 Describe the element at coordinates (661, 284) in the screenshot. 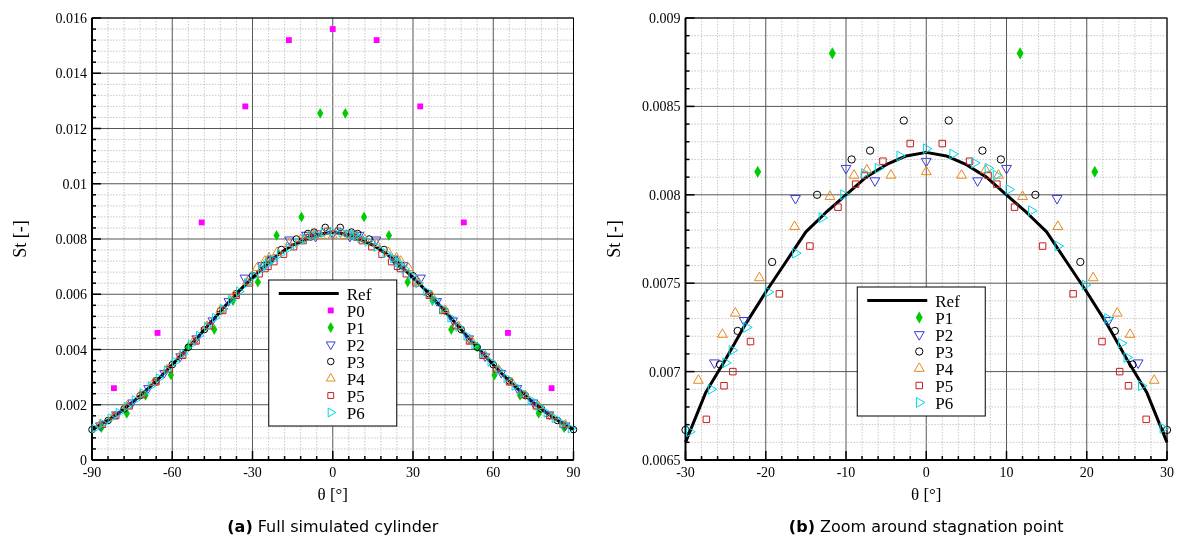

I see `y-tick-label: 0.0075` at that location.